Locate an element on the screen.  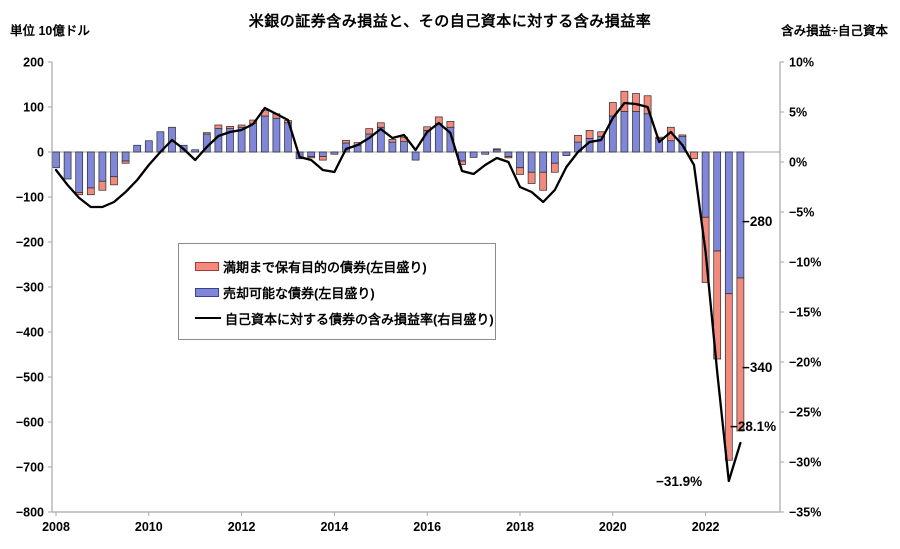
htm-bar-2008Q4 is located at coordinates (90, 191).